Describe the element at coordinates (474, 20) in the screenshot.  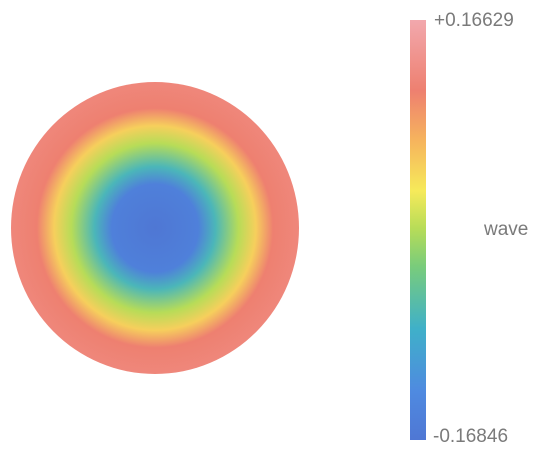
I see `colorbar-max-label: +0.16629` at that location.